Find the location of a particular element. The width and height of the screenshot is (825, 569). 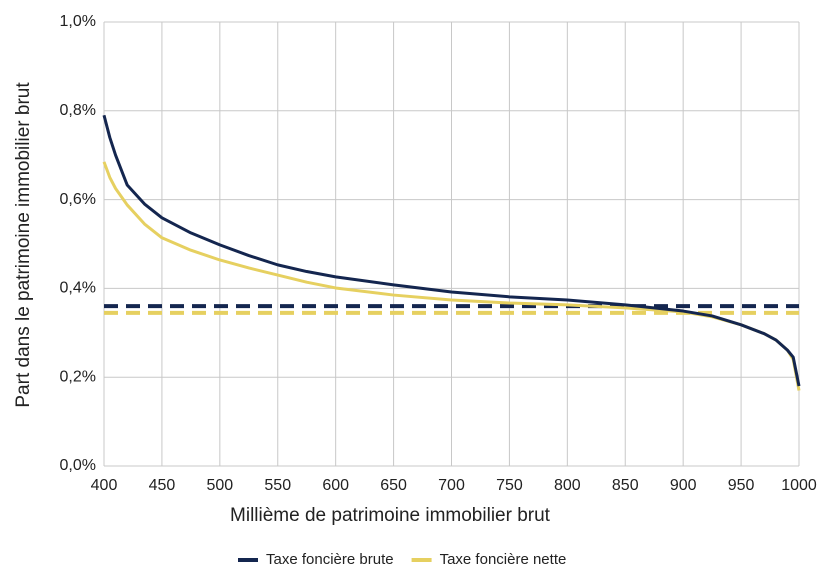

x-tick-label: 550 is located at coordinates (277, 485).